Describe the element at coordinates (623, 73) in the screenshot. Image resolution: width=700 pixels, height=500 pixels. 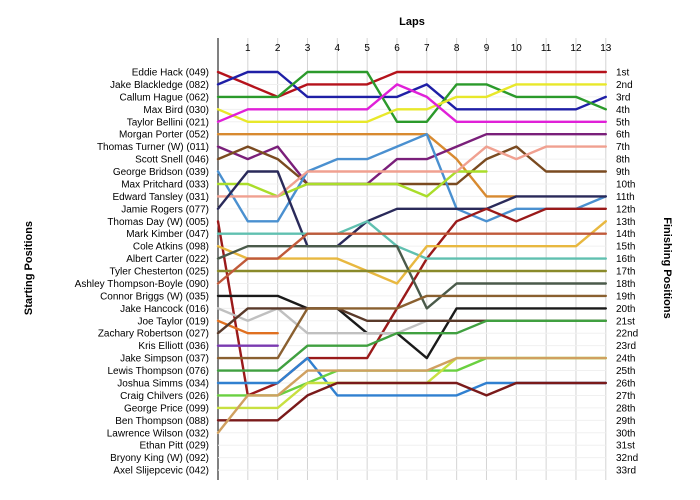
I see `finishing-label: 1st` at that location.